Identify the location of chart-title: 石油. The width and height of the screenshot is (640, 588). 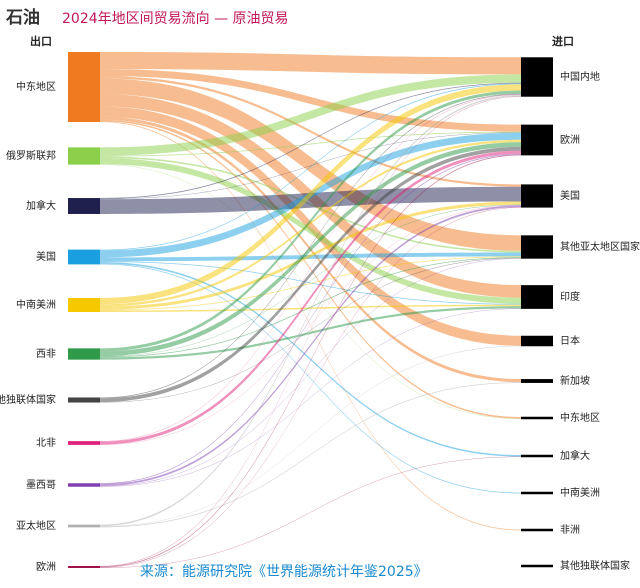
(22, 17).